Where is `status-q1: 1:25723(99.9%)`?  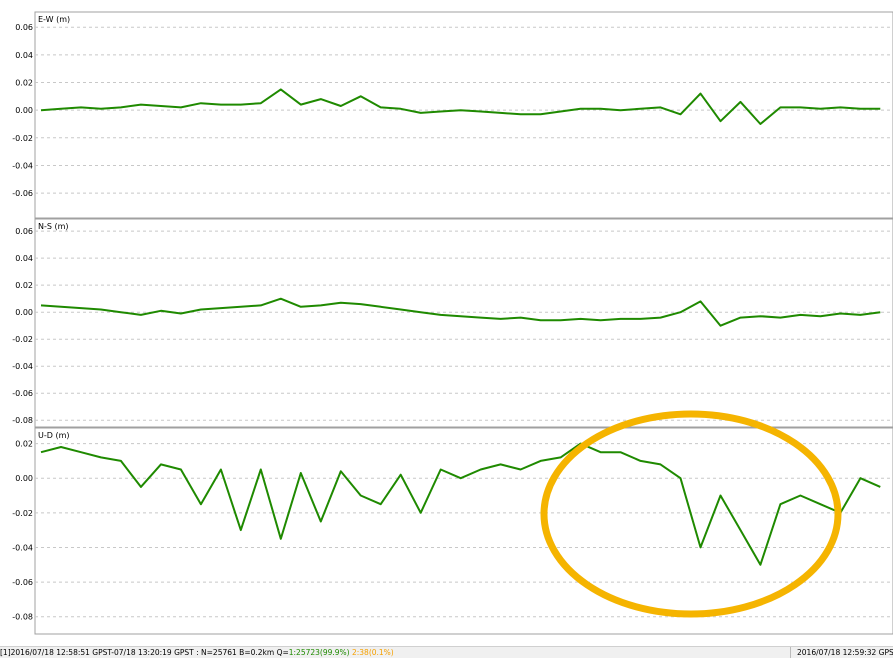 status-q1: 1:25723(99.9%) is located at coordinates (319, 652).